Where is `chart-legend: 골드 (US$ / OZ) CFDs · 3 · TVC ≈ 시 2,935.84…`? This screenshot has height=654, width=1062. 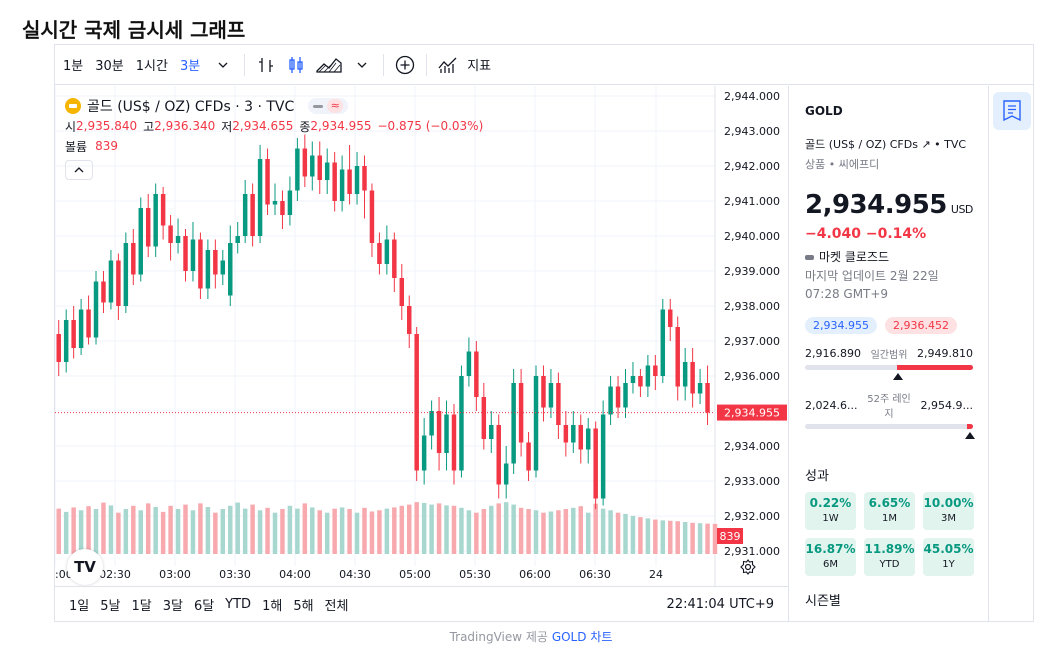
chart-legend: 골드 (US$ / OZ) CFDs · 3 · TVC ≈ 시 2,935.84… is located at coordinates (277, 138).